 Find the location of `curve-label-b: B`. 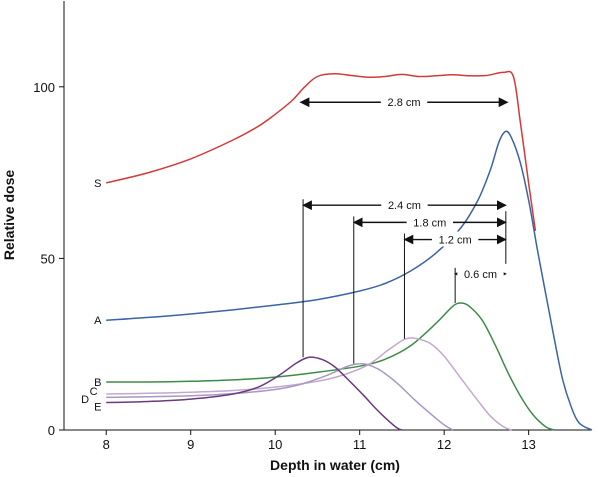

curve-label-b: B is located at coordinates (97, 383).